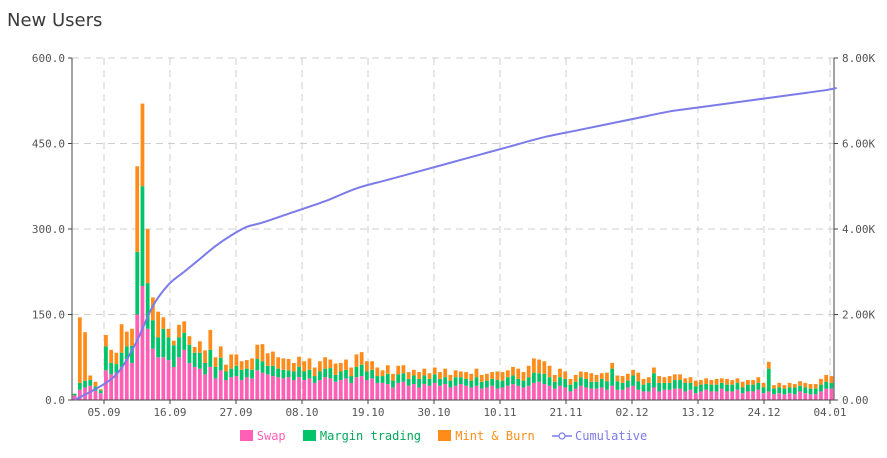 The width and height of the screenshot is (887, 458). I want to click on legend-item-mint-burn: Mint & Burn, so click(486, 436).